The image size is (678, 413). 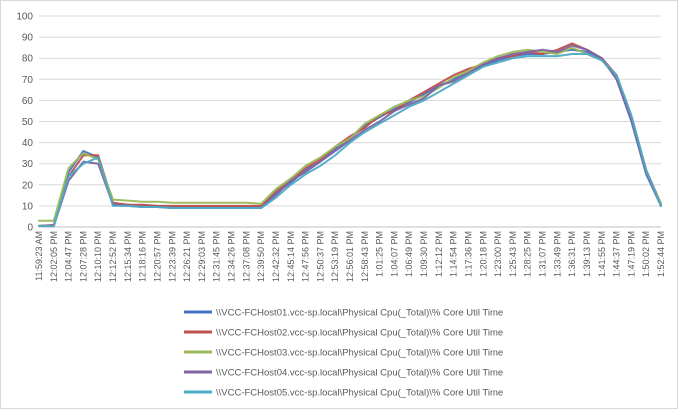 What do you see at coordinates (28, 143) in the screenshot?
I see `y-tick-label: 40` at bounding box center [28, 143].